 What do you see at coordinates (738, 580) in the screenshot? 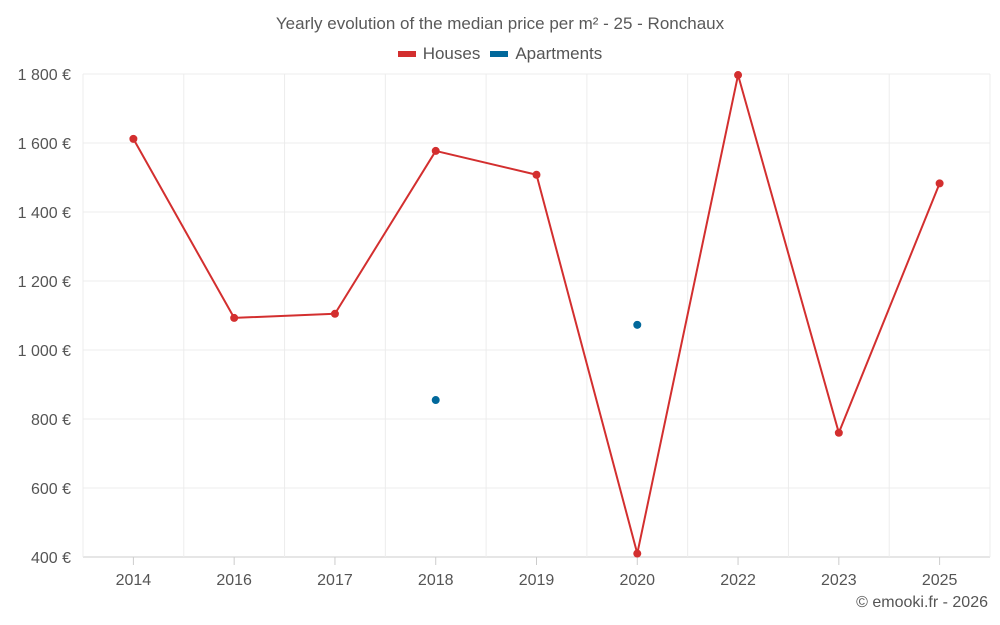
I see `x-tick-label: 2022` at bounding box center [738, 580].